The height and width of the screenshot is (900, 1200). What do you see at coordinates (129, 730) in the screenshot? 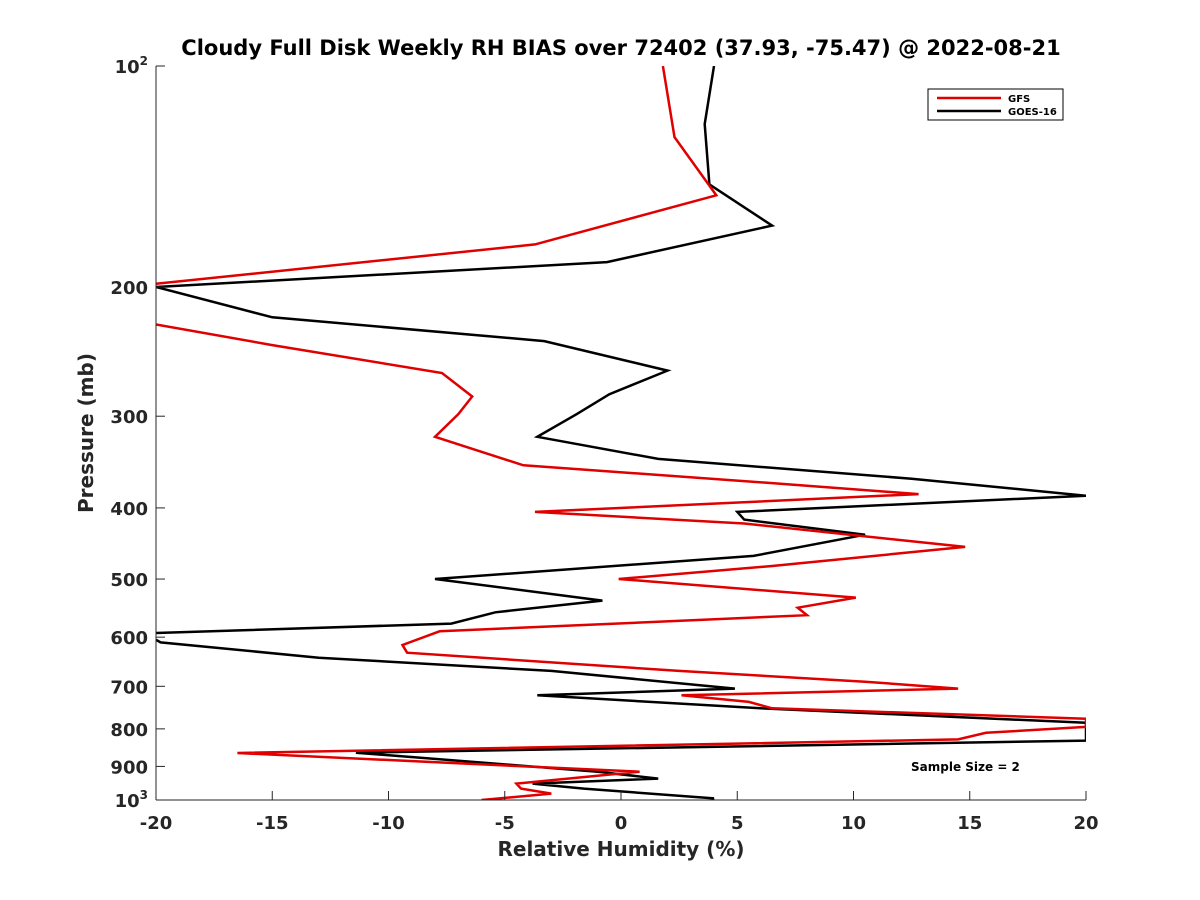
I see `y-tick-label: 800` at bounding box center [129, 730].